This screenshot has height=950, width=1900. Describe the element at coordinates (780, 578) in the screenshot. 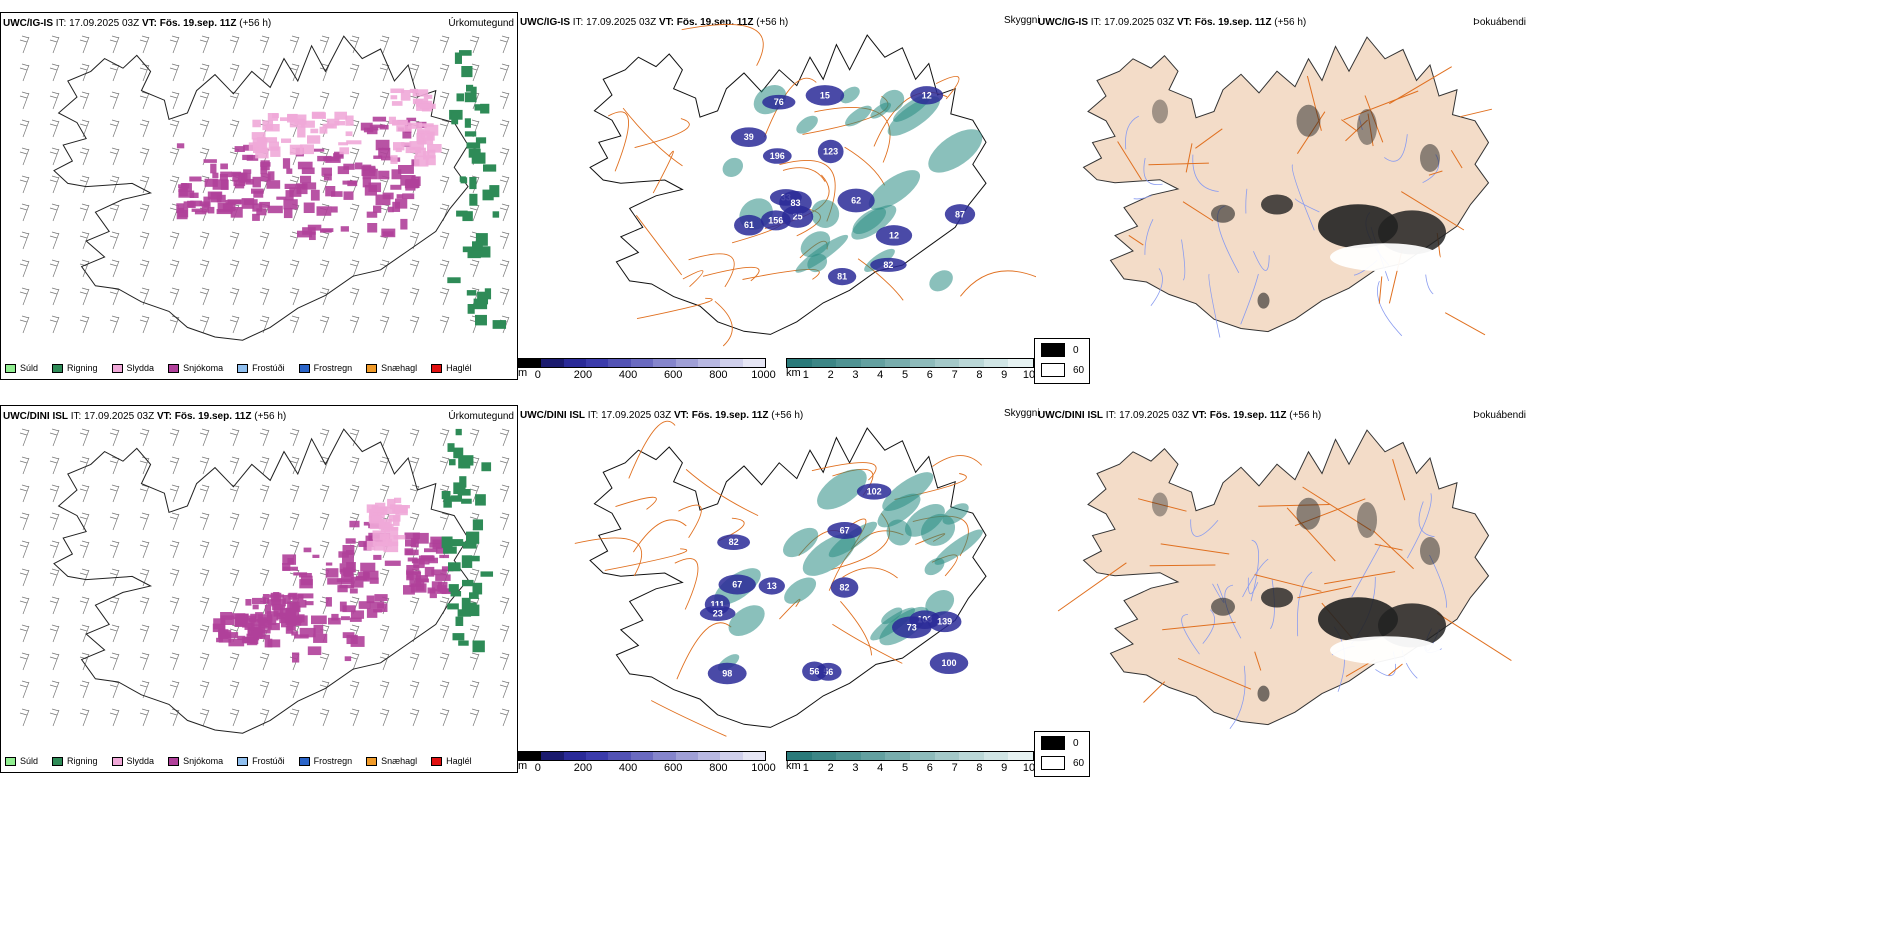

I see `map-layer: 10382827398111135667139100102566723` at that location.